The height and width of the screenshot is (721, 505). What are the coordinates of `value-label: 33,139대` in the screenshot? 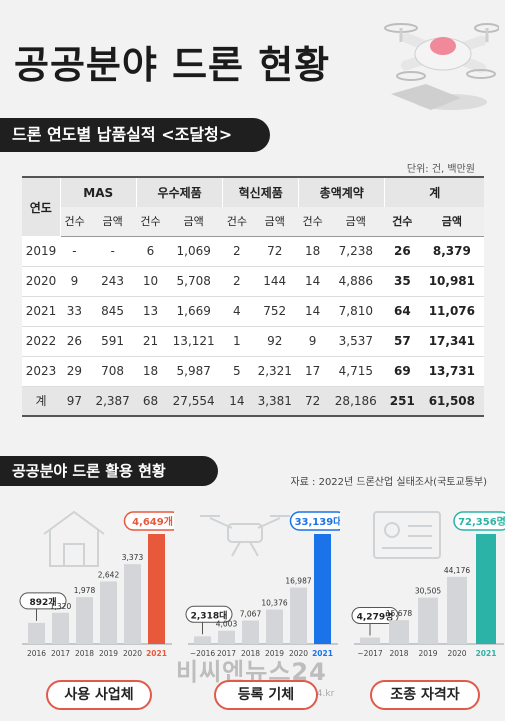 It's located at (317, 521).